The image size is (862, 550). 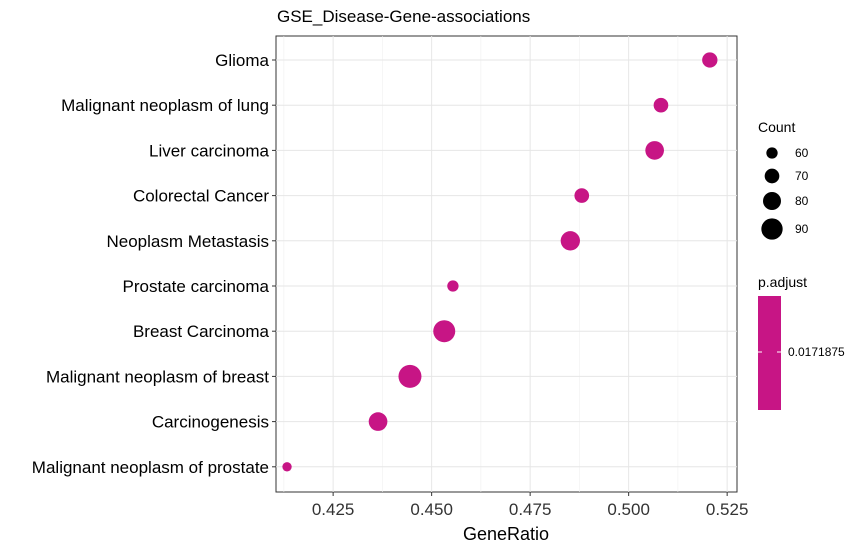 I want to click on x-tick-label: 0.525, so click(x=727, y=509).